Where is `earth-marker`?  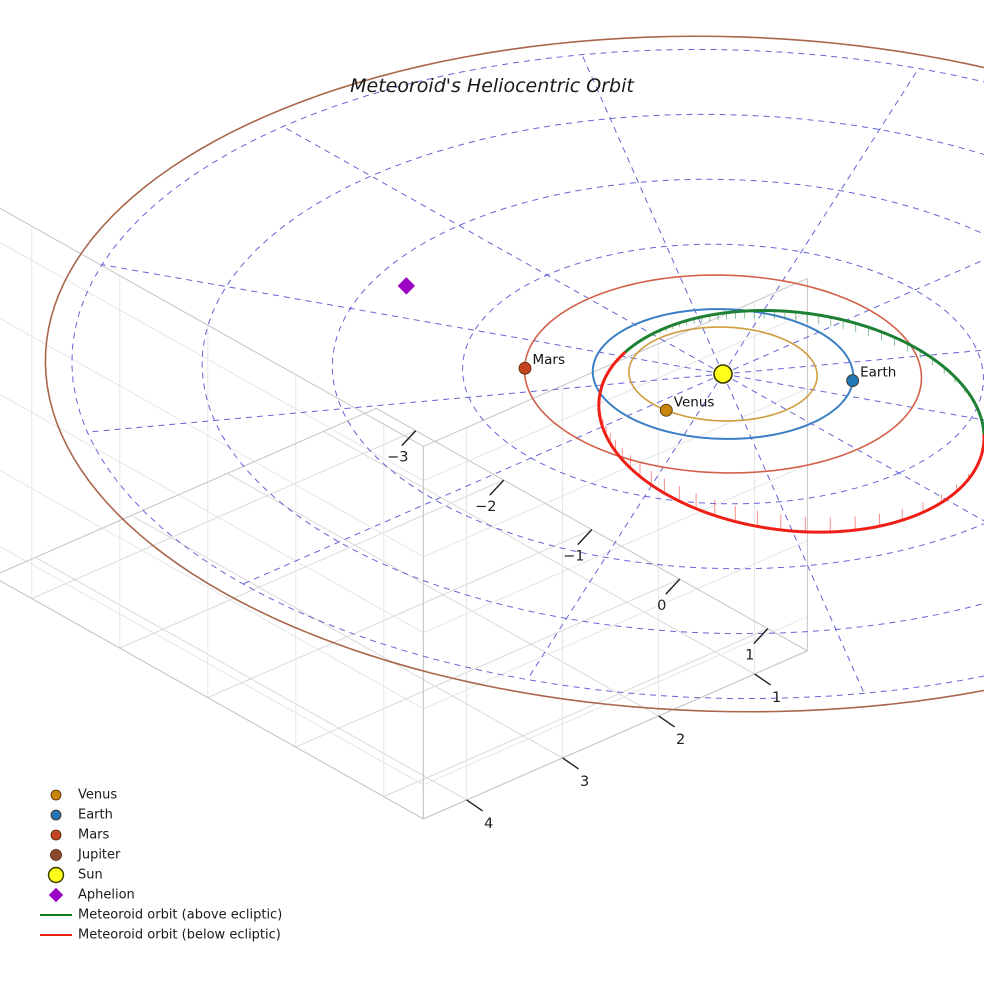 earth-marker is located at coordinates (852, 381).